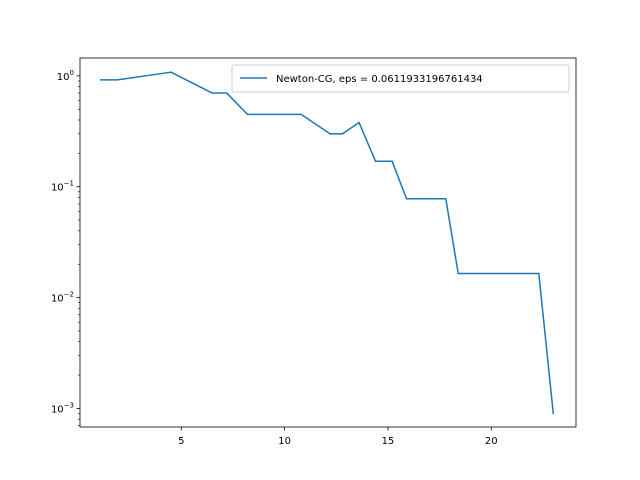 This screenshot has width=640, height=480. I want to click on legend-box, so click(400, 78).